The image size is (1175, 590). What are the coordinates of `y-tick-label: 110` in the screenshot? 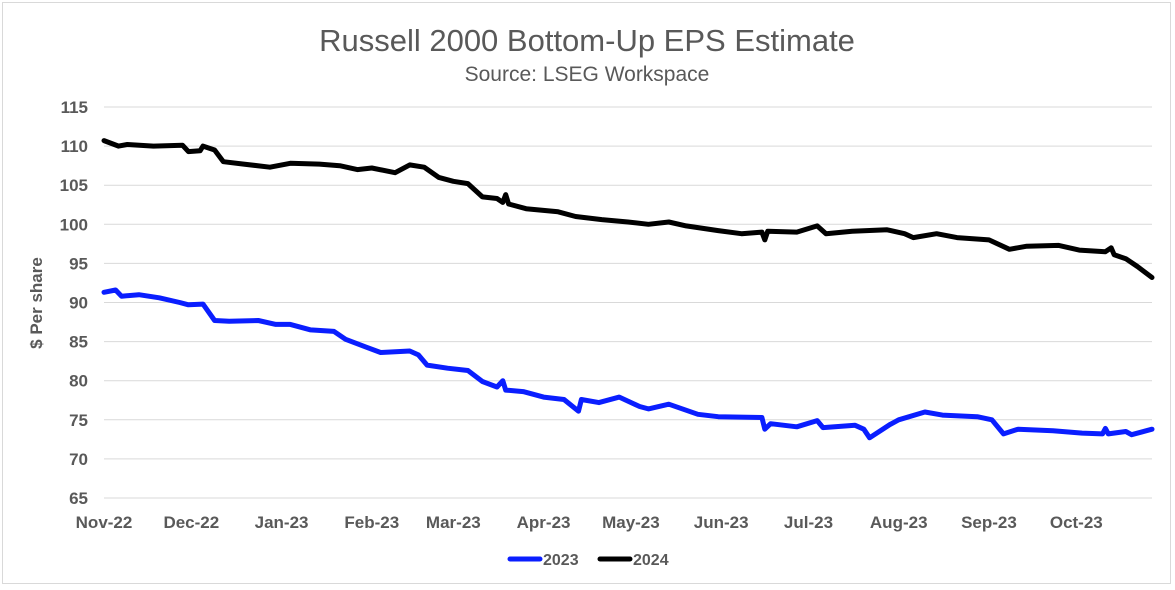 It's located at (74, 146).